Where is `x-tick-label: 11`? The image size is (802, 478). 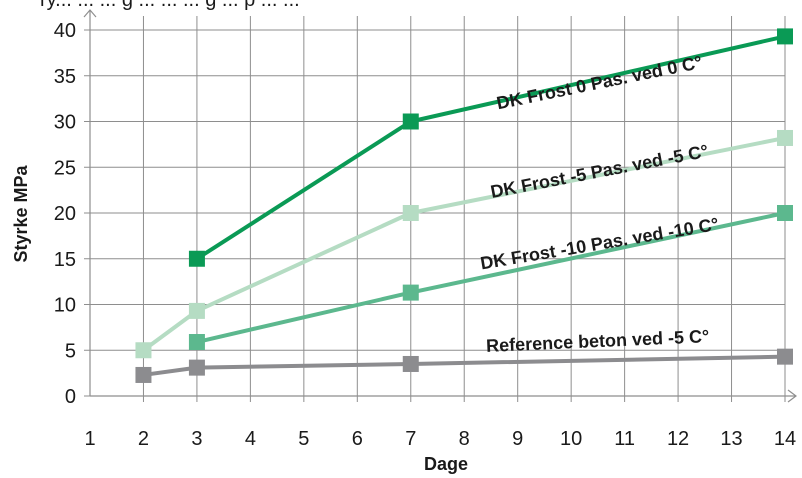
x-tick-label: 11 is located at coordinates (624, 439).